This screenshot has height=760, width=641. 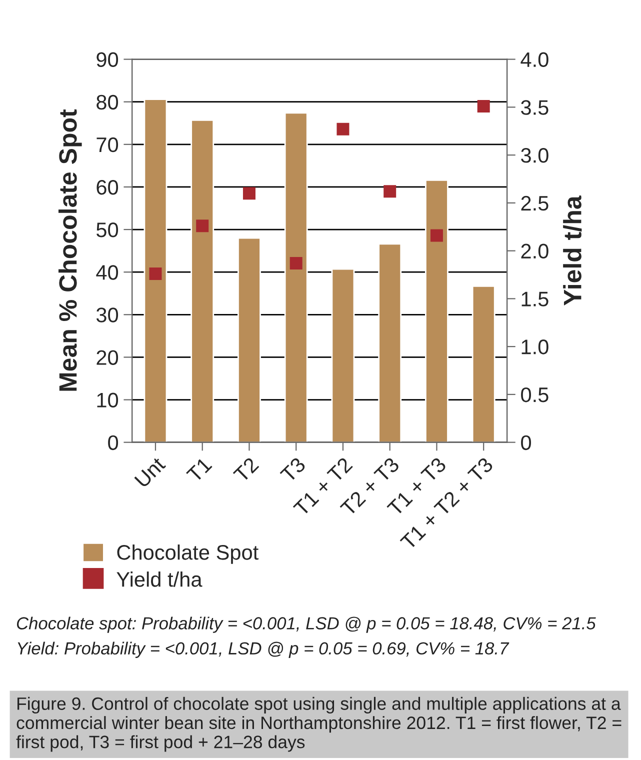 What do you see at coordinates (246, 470) in the screenshot?
I see `x-tick-label: T2` at bounding box center [246, 470].